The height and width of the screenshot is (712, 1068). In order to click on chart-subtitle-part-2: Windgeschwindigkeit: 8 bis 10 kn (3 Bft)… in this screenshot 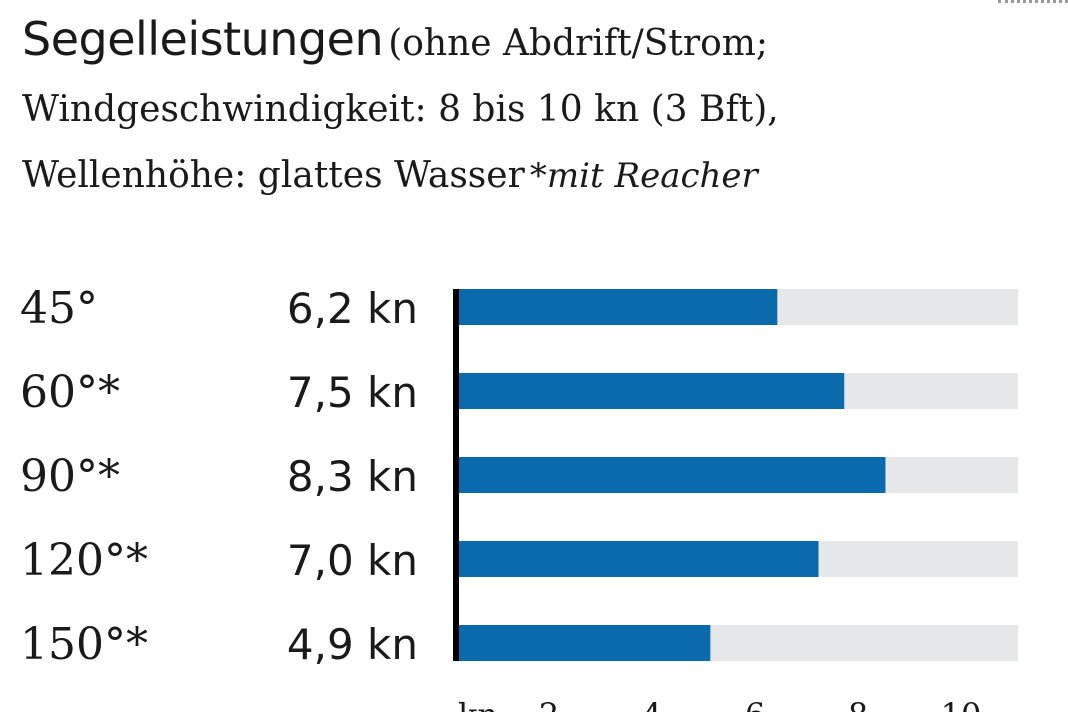, I will do `click(400, 109)`.